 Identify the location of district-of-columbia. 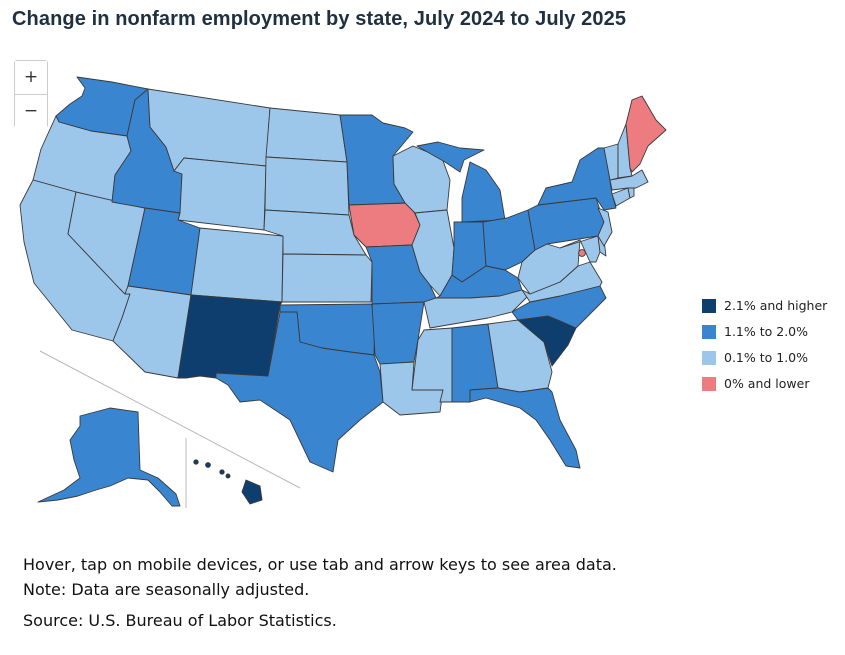
(582, 253).